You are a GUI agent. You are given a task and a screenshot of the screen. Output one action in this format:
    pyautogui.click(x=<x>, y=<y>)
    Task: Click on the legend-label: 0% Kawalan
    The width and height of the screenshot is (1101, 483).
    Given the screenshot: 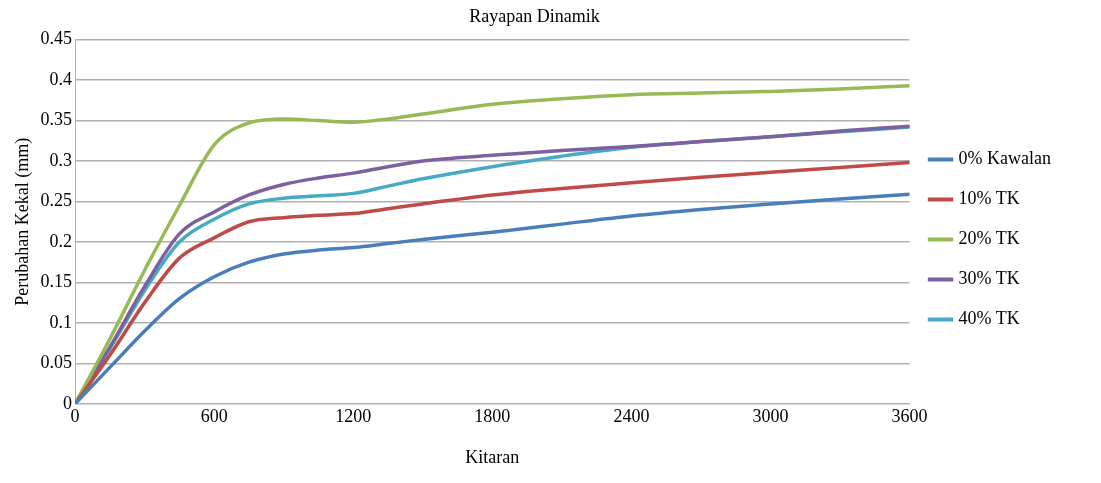 What is the action you would take?
    pyautogui.click(x=1005, y=158)
    